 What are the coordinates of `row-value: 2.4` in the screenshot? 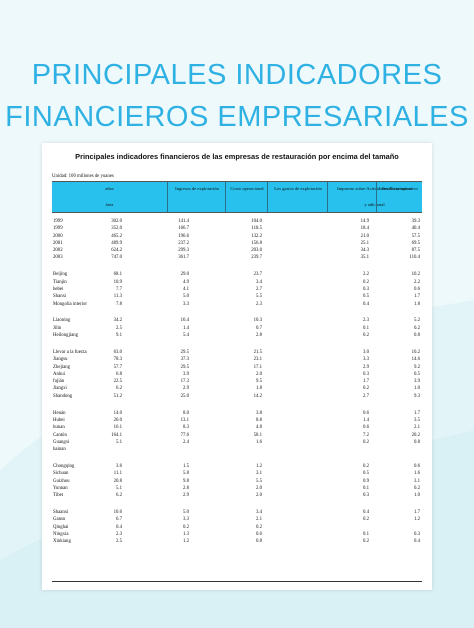 It's located at (186, 442).